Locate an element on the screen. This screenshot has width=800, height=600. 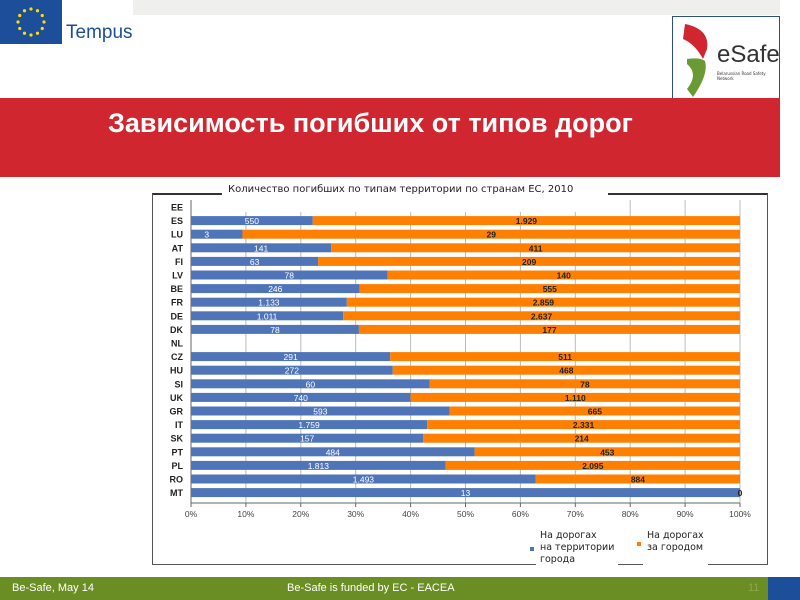
footer-date: Be-Safe, May 14 is located at coordinates (53, 588).